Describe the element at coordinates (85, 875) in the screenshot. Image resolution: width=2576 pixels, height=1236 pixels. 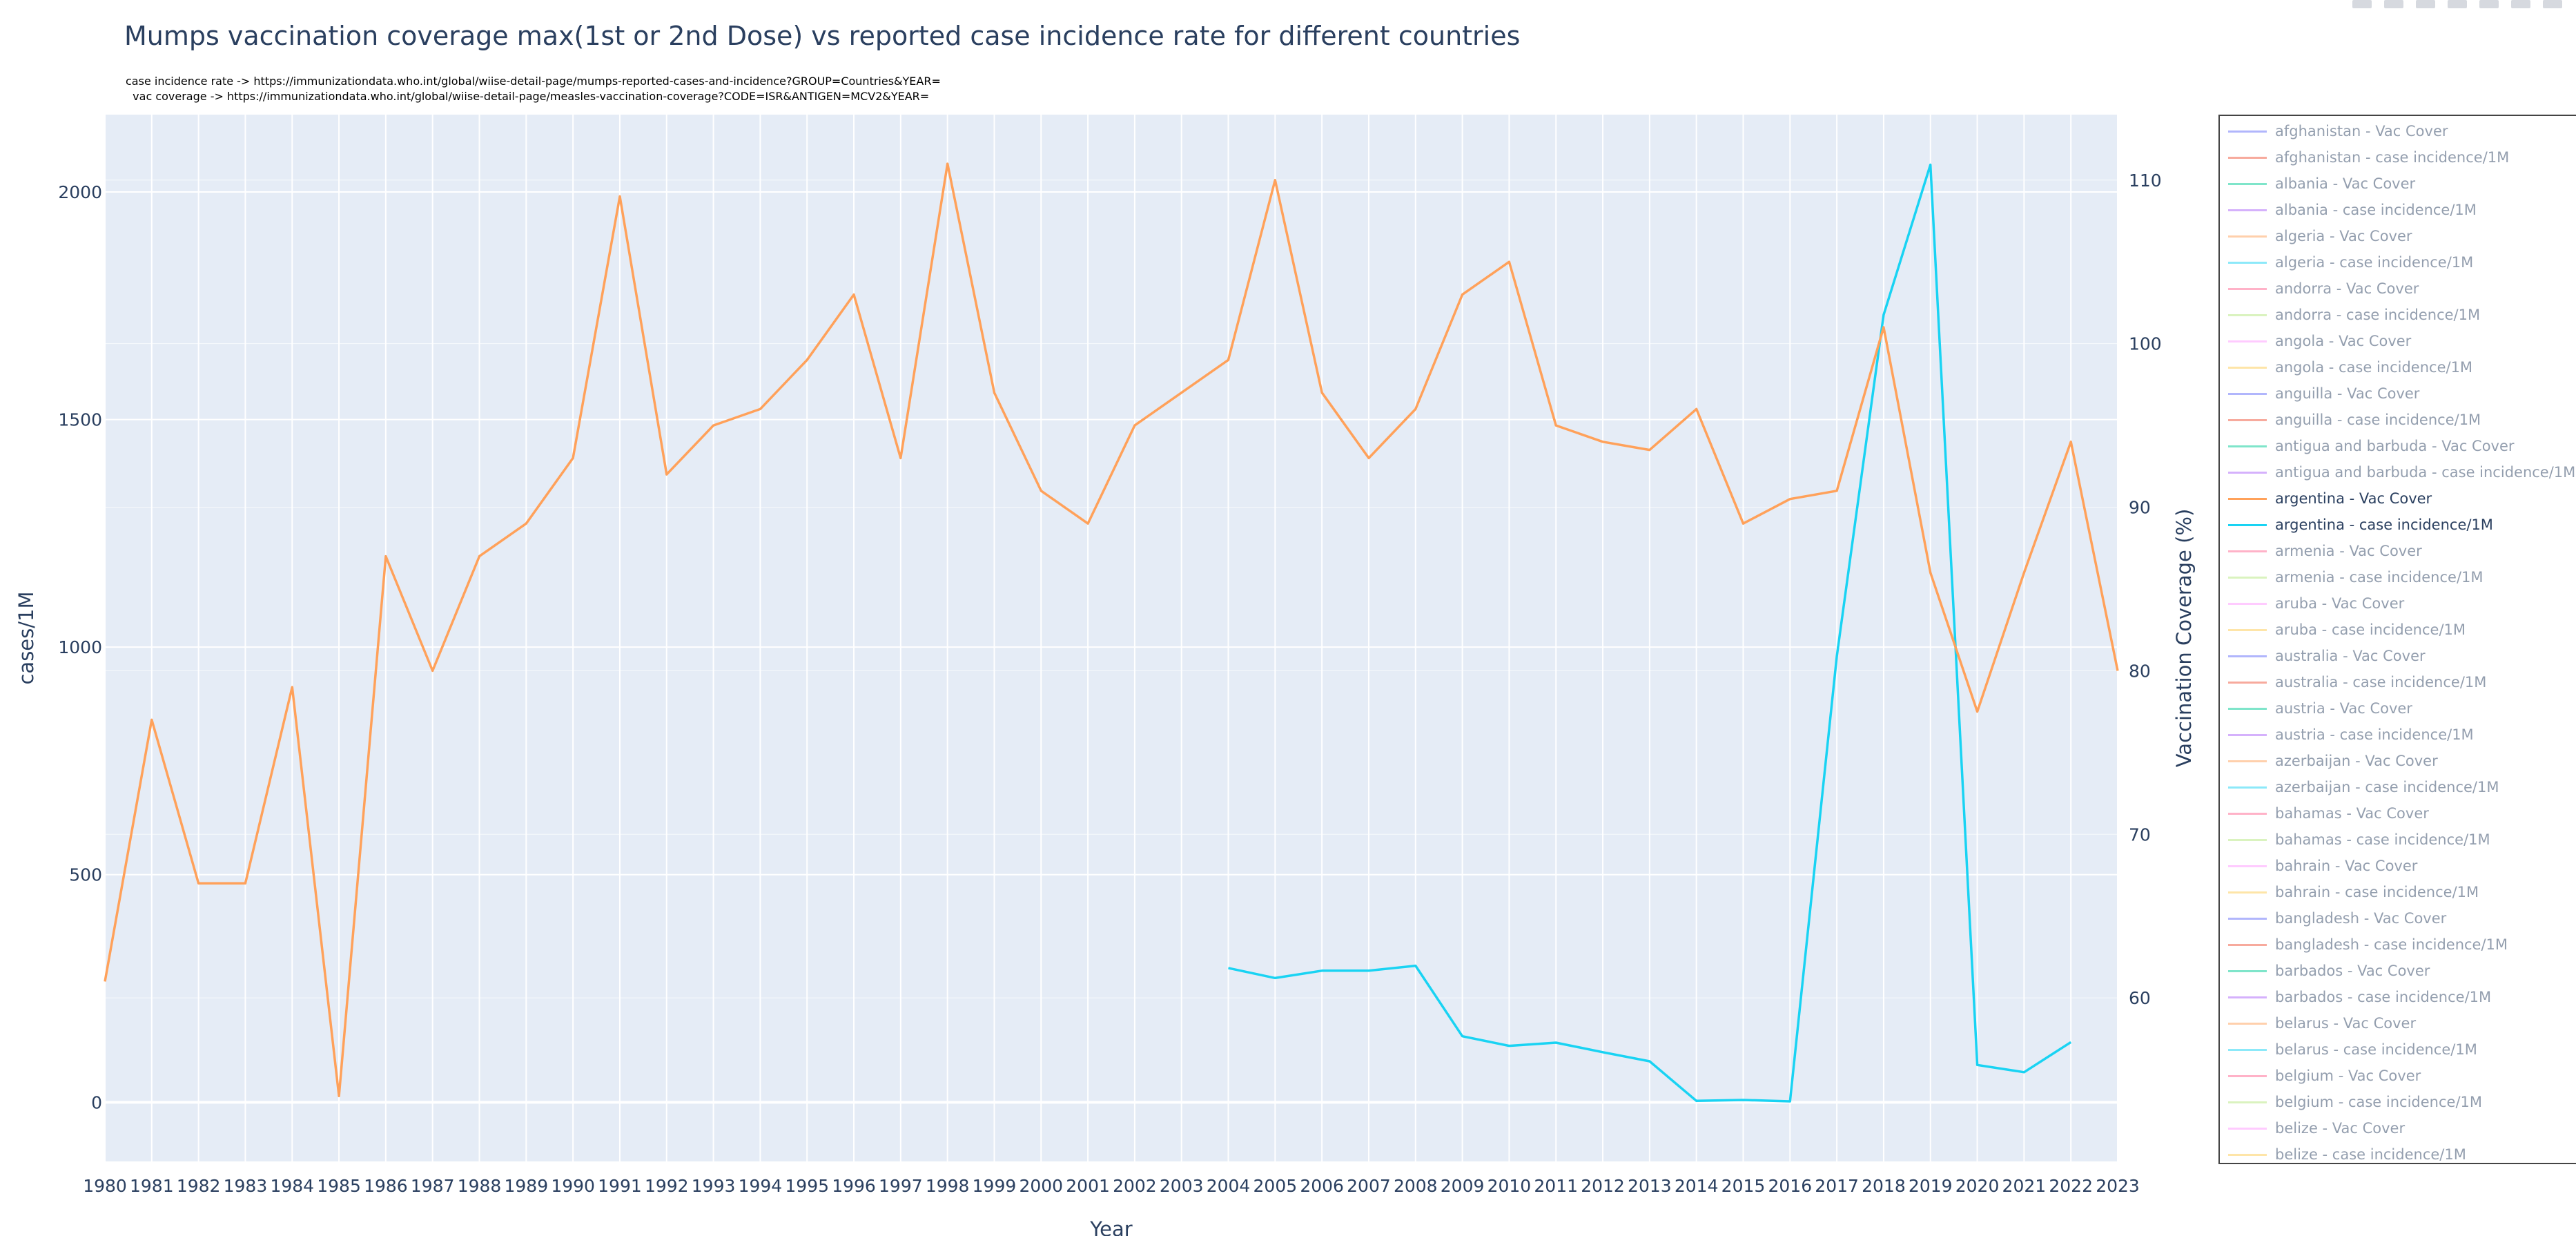
I see `y-tick-label: 500` at that location.